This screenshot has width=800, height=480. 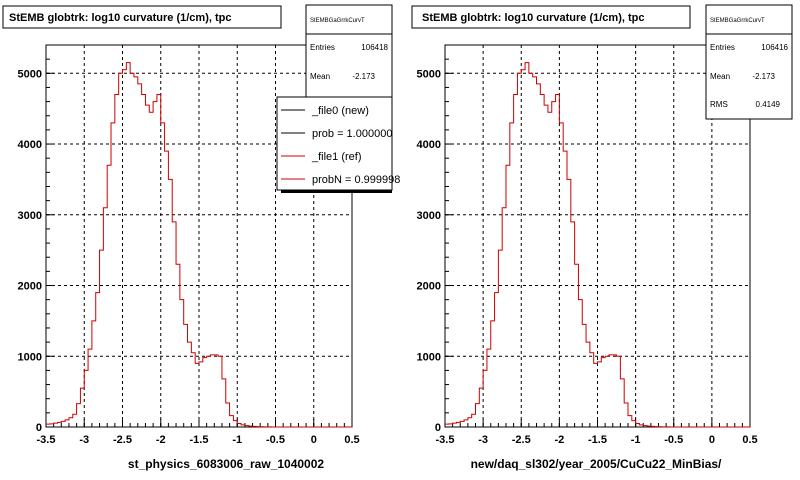 I want to click on right-title-box, so click(x=551, y=17).